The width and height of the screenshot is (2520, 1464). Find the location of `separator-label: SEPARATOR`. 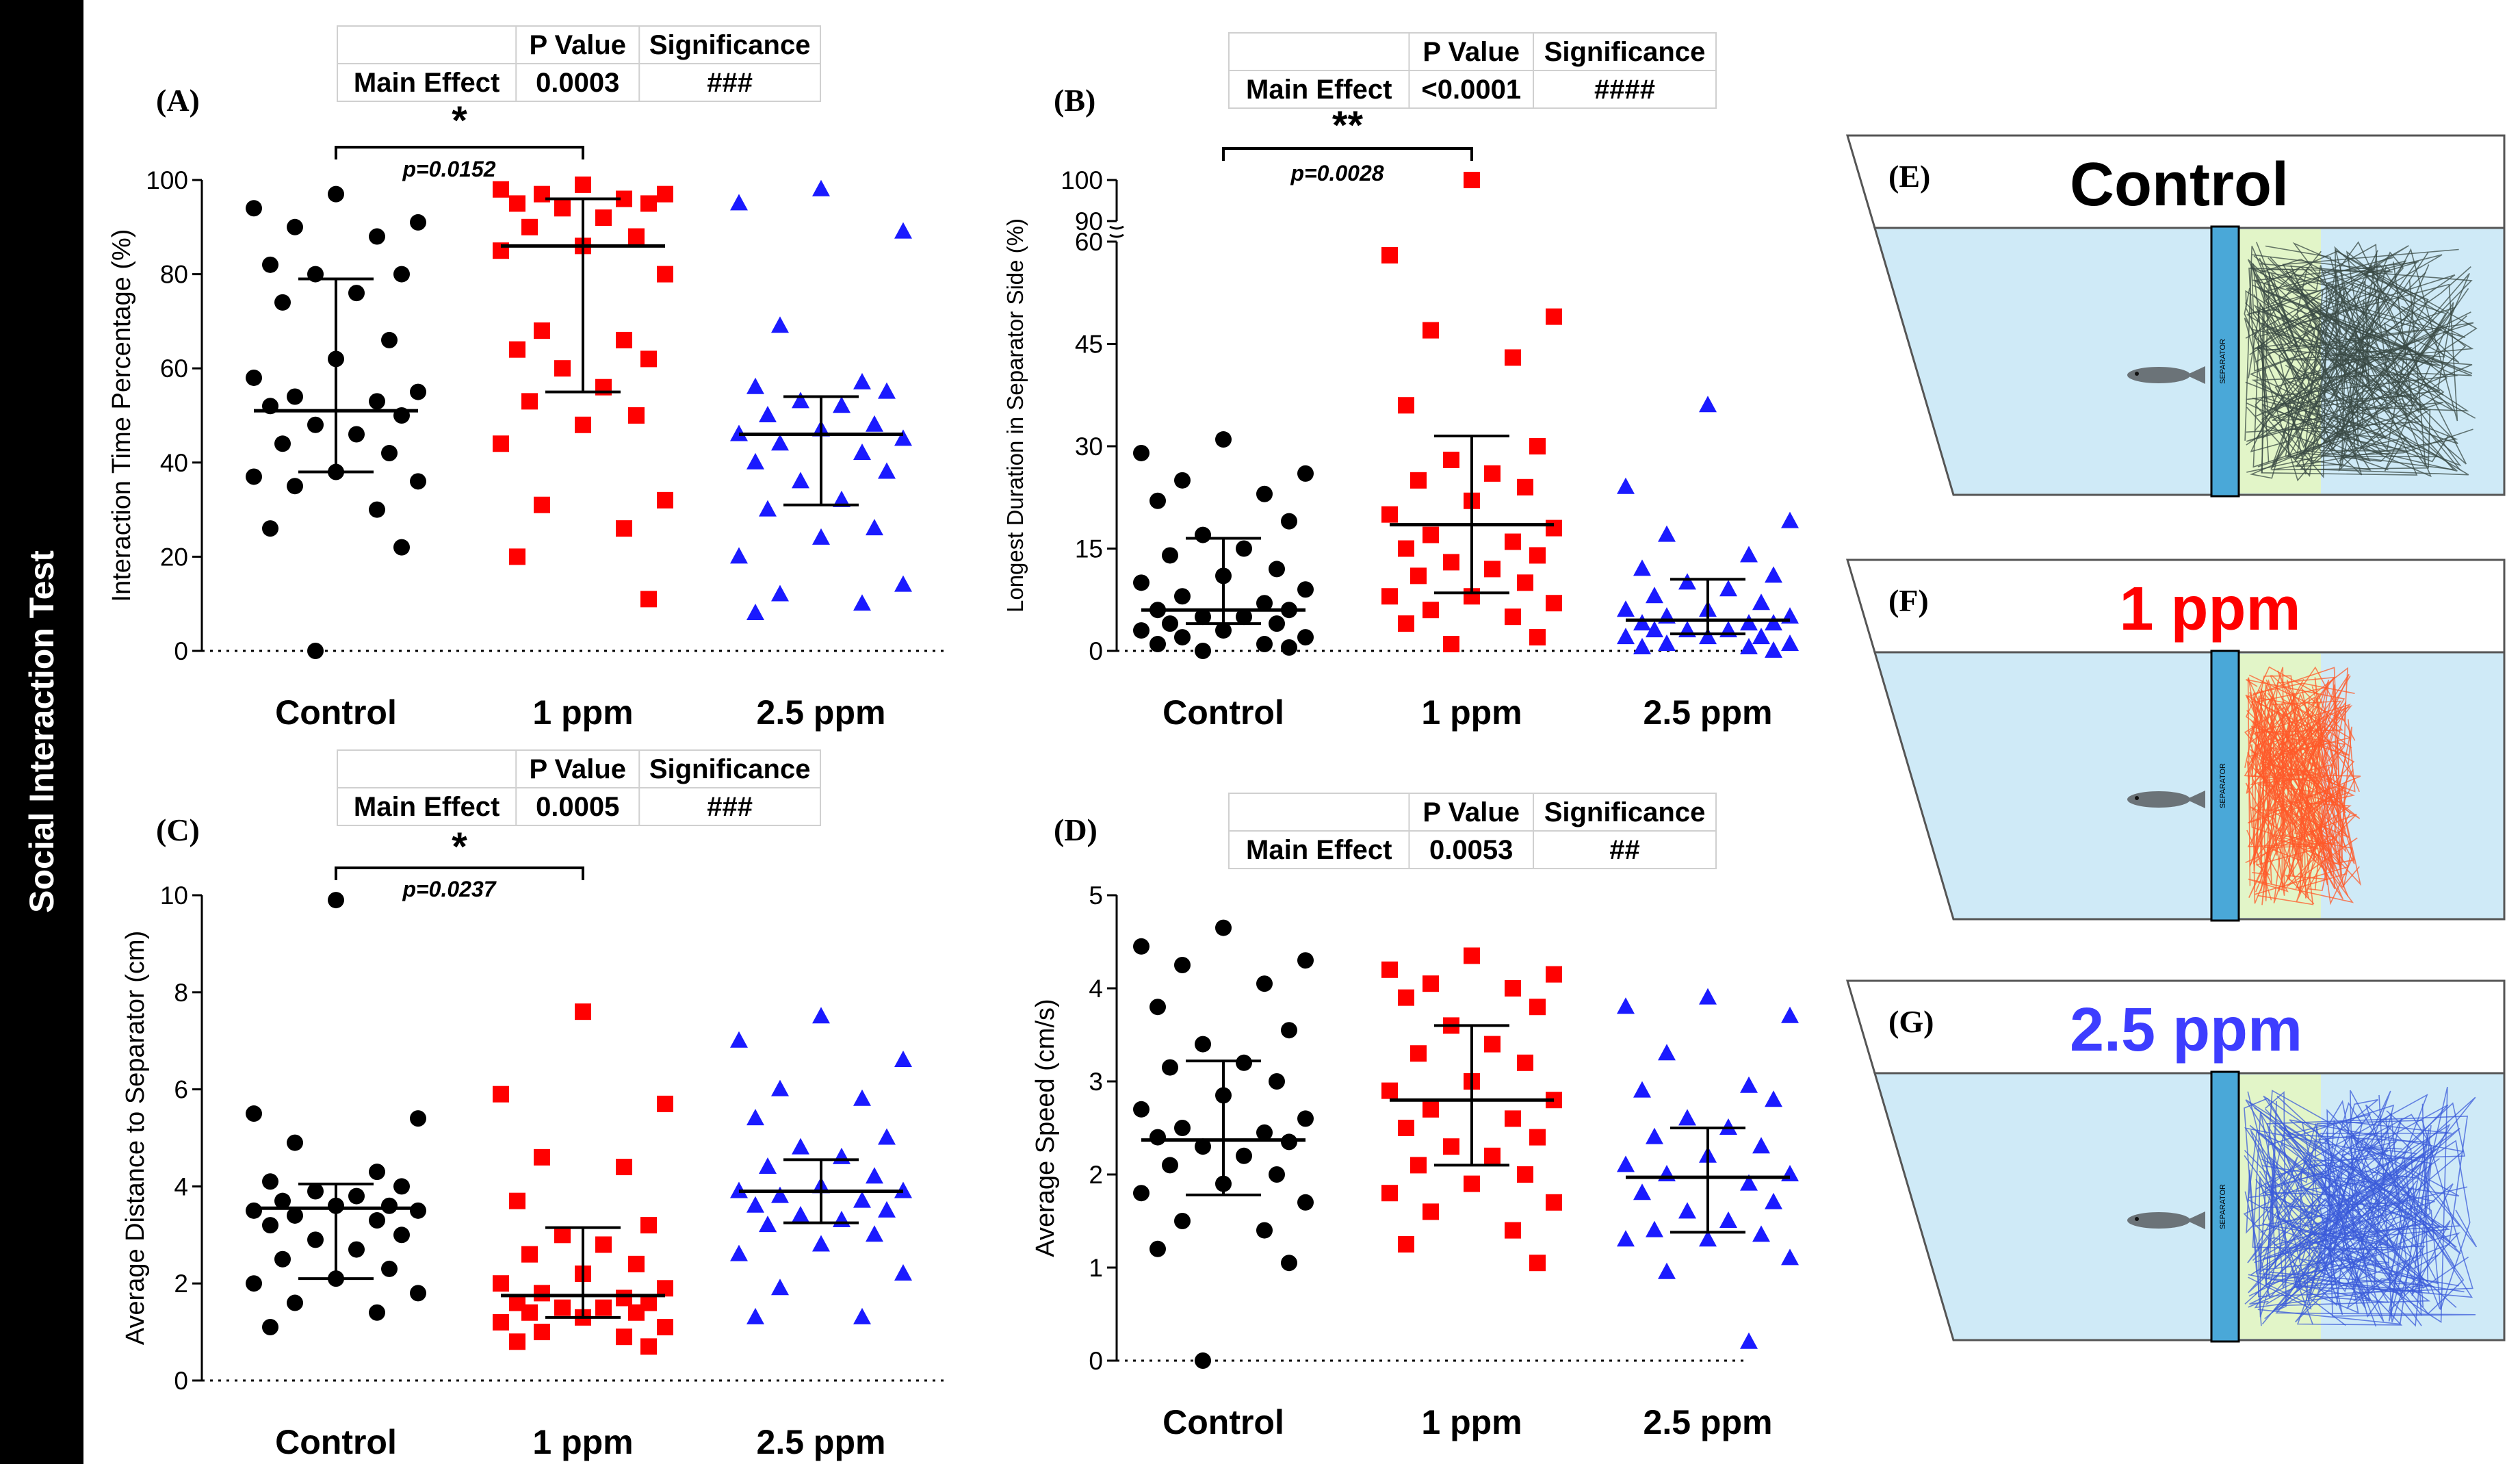

separator-label: SEPARATOR is located at coordinates (2223, 361).